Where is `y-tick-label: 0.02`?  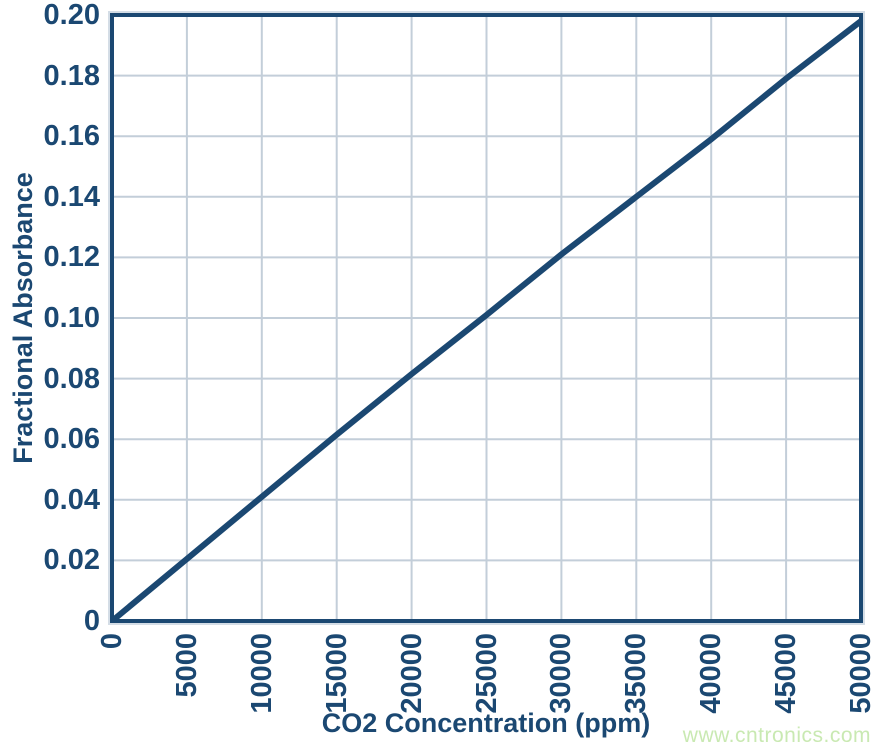
y-tick-label: 0.02 is located at coordinates (71, 560).